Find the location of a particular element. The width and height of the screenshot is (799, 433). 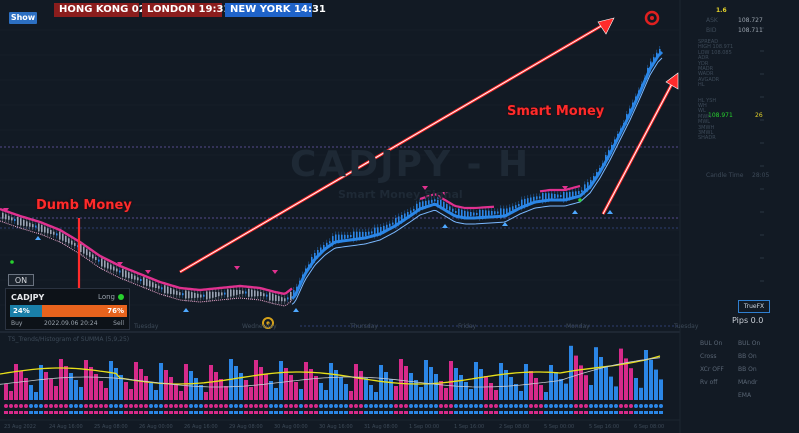

oscillator-toggle: EMA is located at coordinates (745, 395).